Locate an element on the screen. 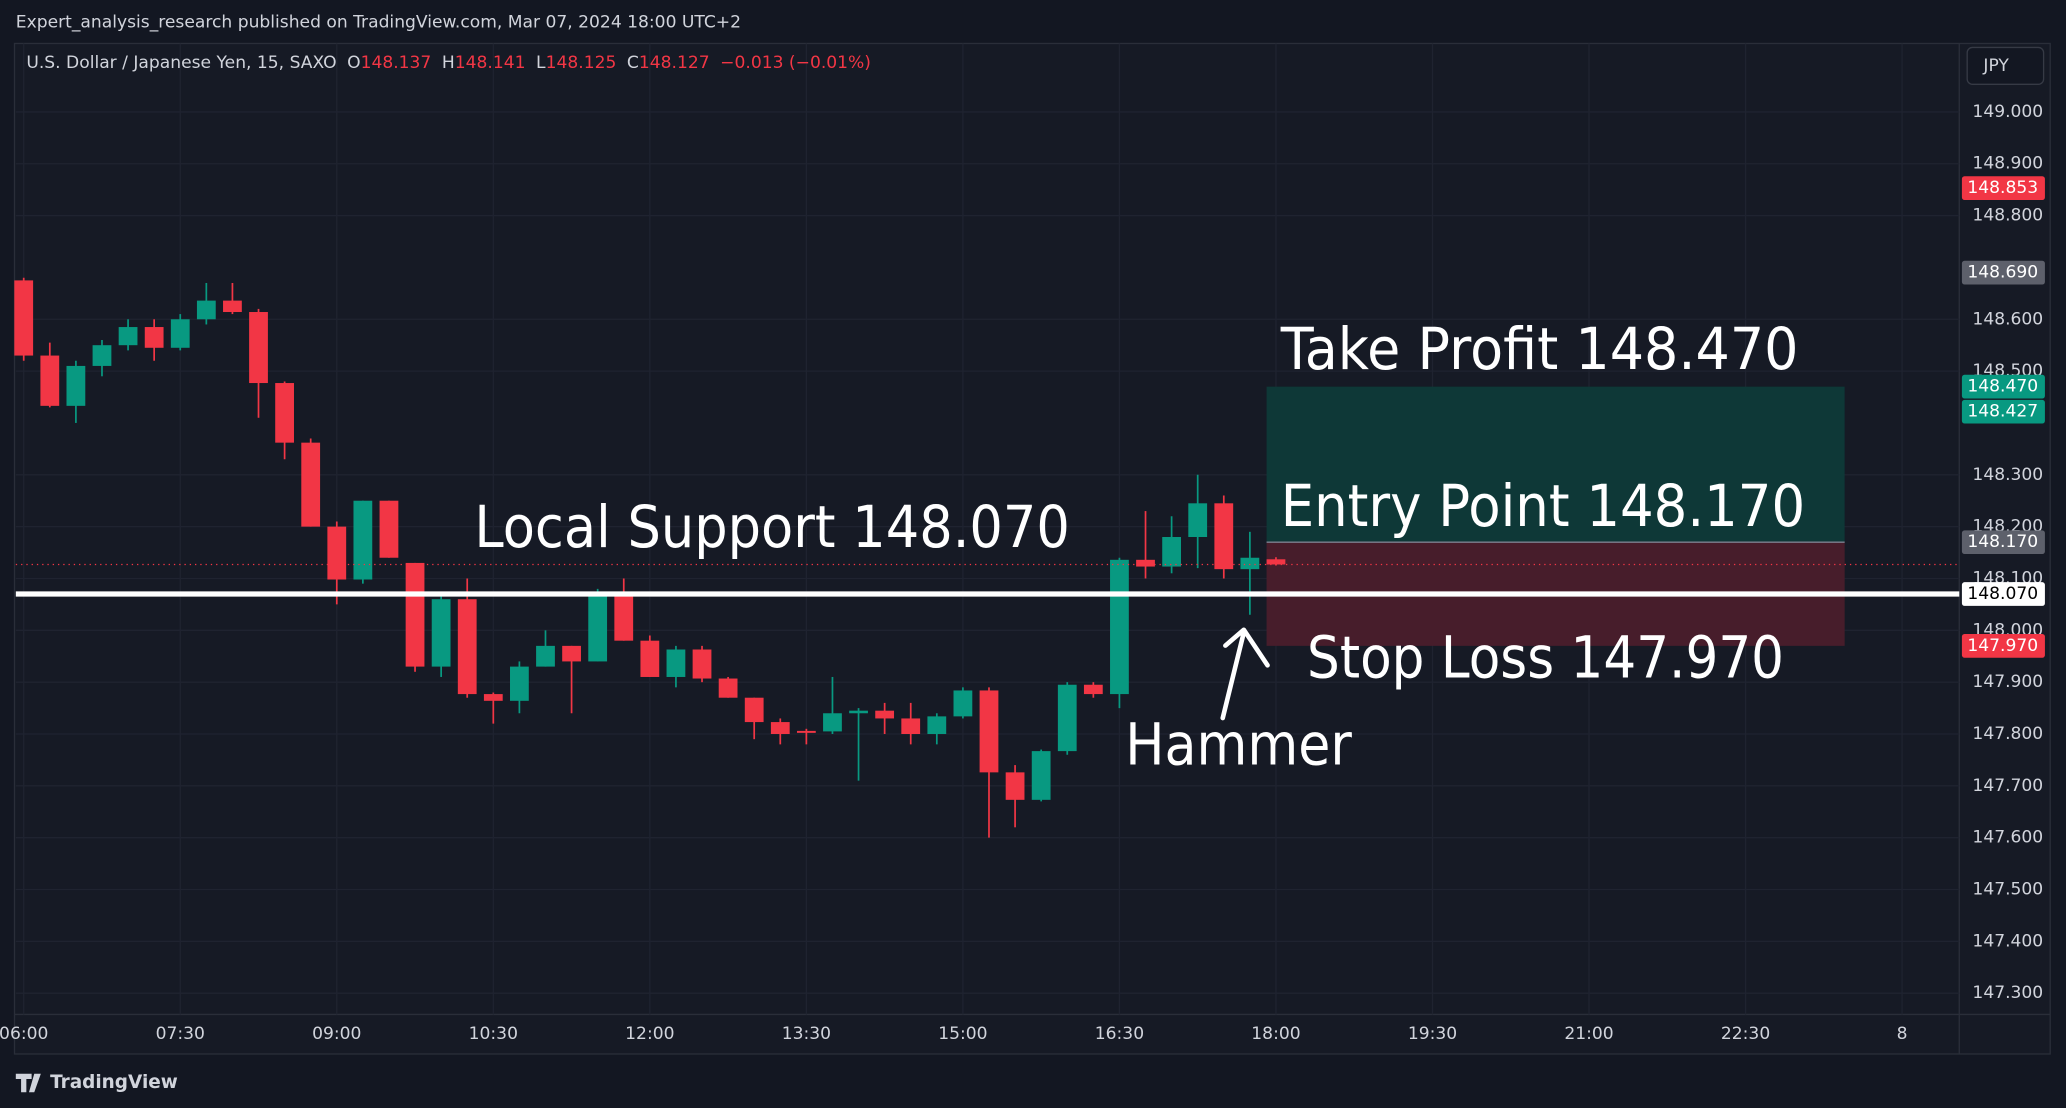 The height and width of the screenshot is (1108, 2066). price-badge-label: 148.853 is located at coordinates (2002, 188).